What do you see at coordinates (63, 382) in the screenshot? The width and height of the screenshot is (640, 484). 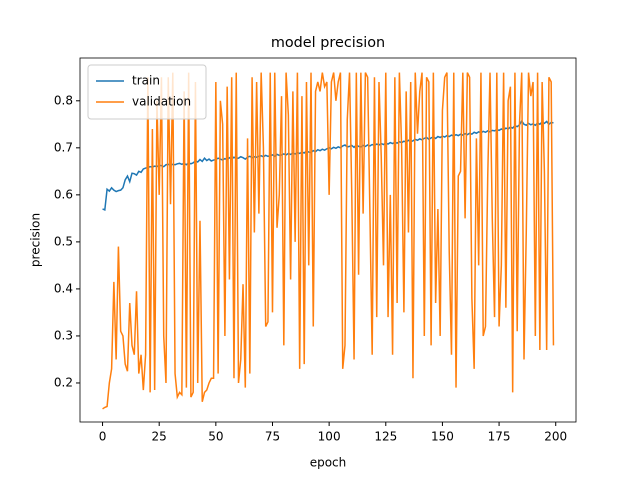 I see `y-tick-label: 0.2` at bounding box center [63, 382].